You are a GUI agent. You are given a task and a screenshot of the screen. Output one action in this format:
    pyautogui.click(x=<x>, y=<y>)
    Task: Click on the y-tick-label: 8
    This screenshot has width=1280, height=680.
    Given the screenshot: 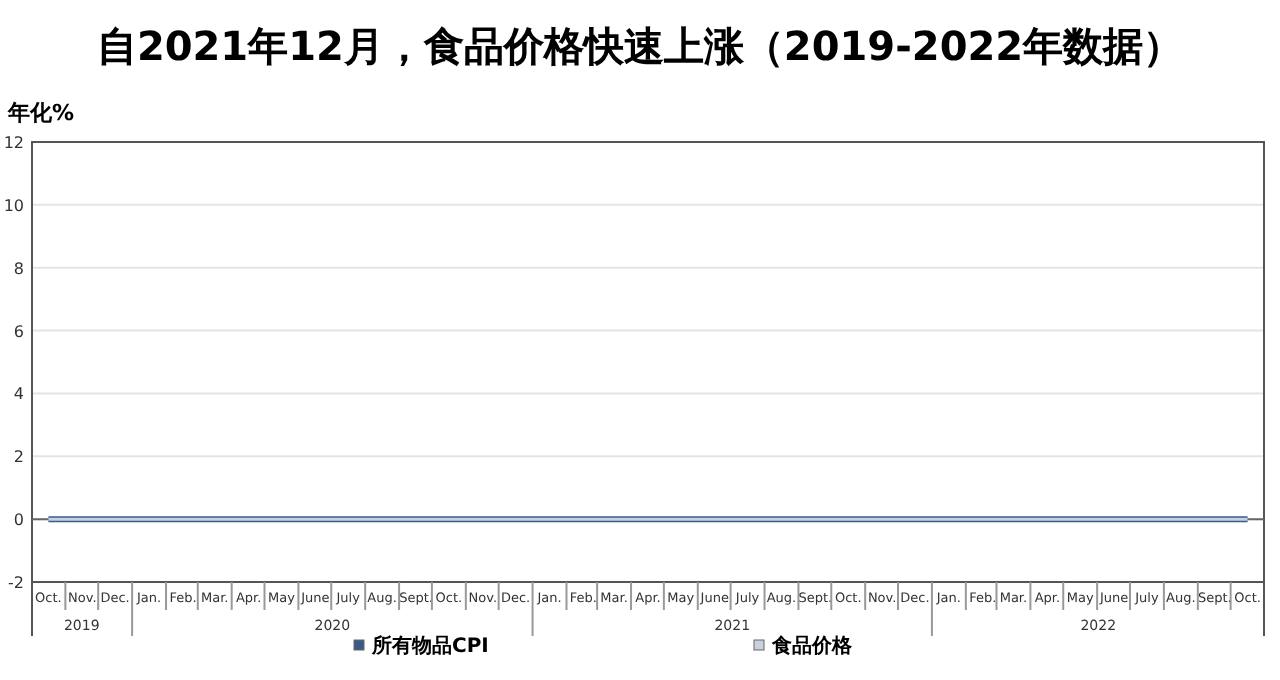 What is the action you would take?
    pyautogui.click(x=18, y=268)
    